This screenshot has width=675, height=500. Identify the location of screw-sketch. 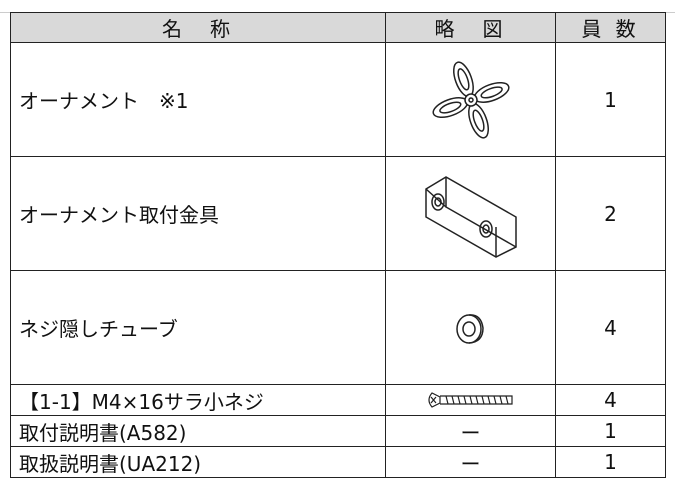
(470, 400).